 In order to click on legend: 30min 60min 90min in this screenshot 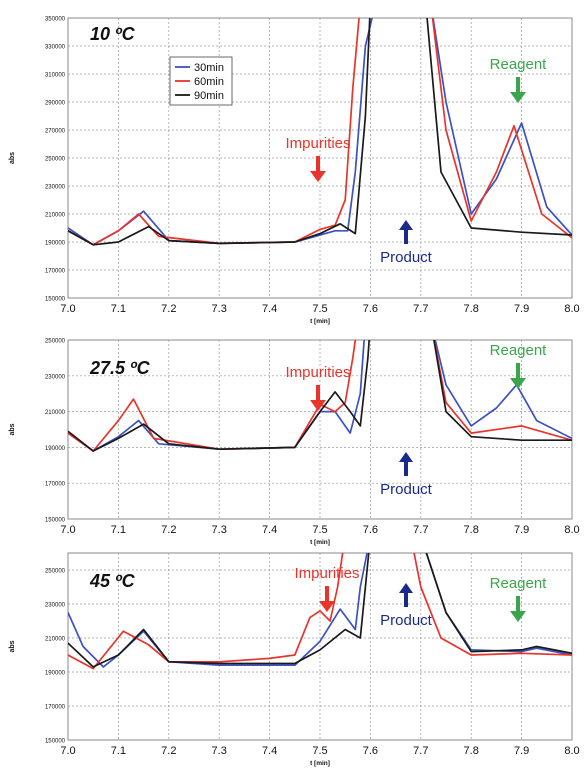, I will do `click(201, 81)`.